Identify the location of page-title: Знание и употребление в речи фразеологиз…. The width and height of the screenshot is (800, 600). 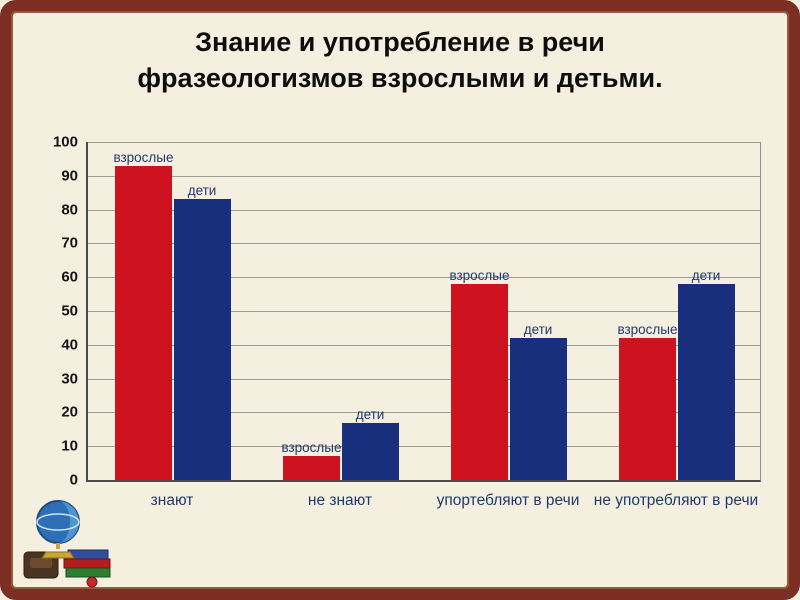
(400, 60).